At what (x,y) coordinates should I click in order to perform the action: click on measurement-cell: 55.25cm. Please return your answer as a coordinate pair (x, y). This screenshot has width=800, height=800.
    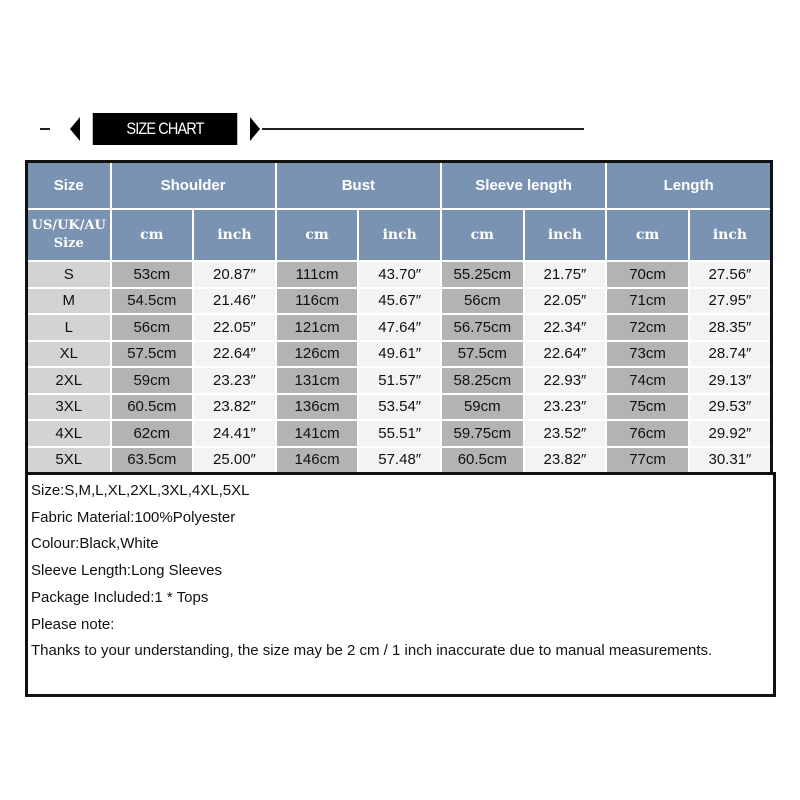
    Looking at the image, I should click on (482, 274).